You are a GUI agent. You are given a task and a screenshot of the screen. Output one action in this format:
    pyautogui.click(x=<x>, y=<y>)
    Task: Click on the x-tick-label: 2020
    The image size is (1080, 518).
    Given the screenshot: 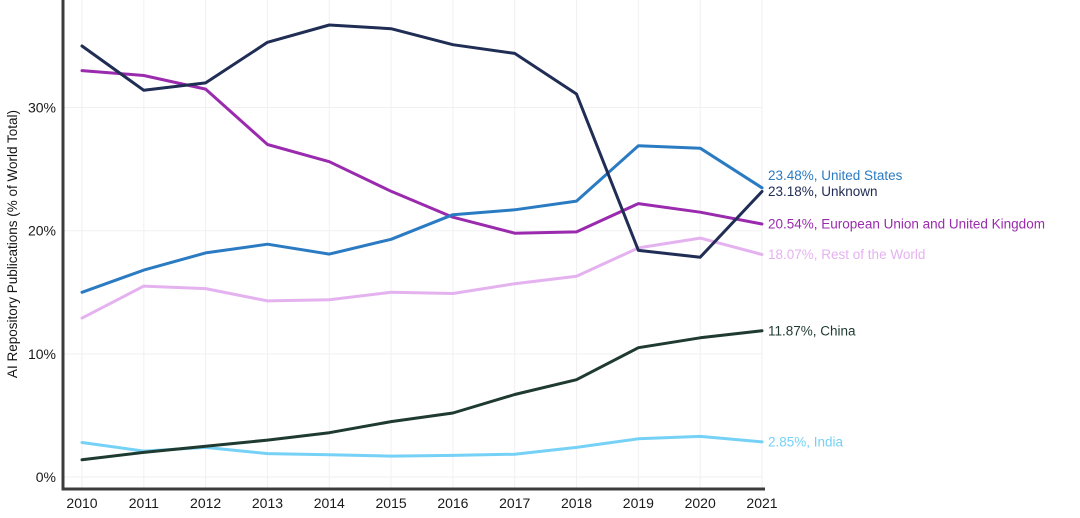 What is the action you would take?
    pyautogui.click(x=700, y=503)
    